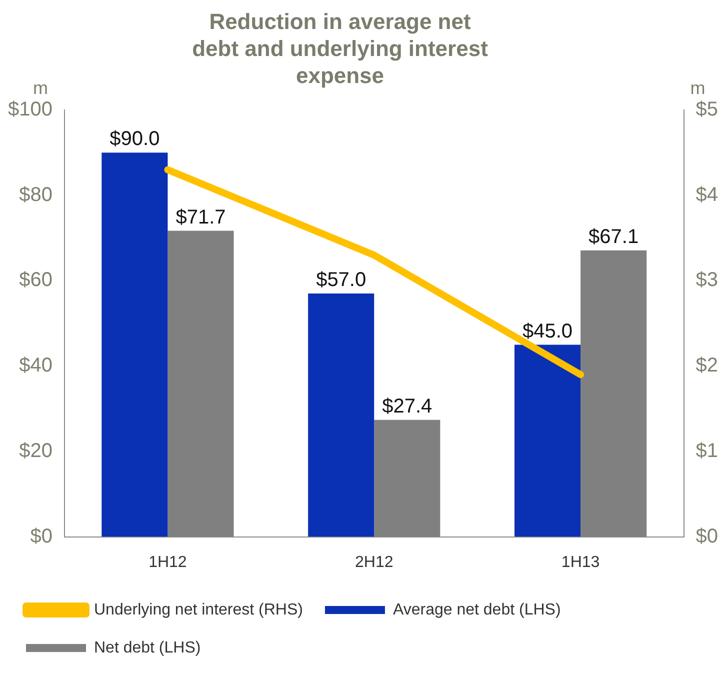 The width and height of the screenshot is (726, 676). What do you see at coordinates (707, 536) in the screenshot?
I see `y2-tick-label: $0` at bounding box center [707, 536].